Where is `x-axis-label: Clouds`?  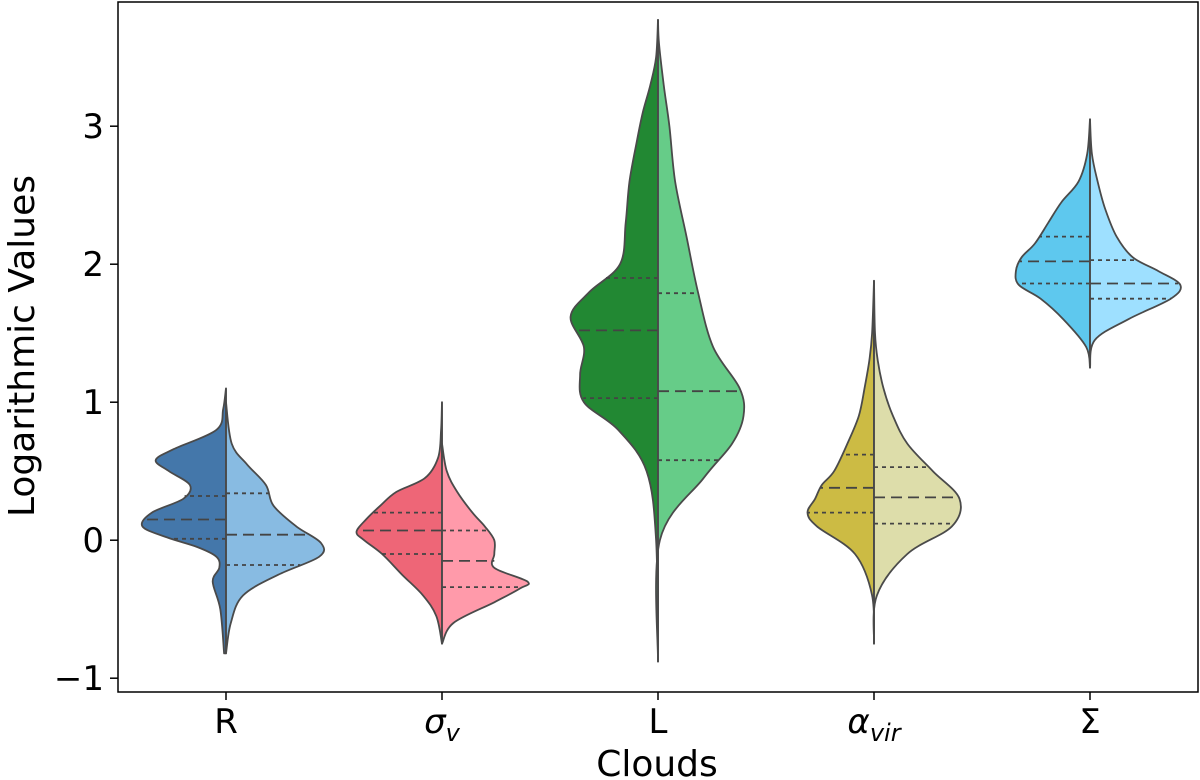
x-axis-label: Clouds is located at coordinates (657, 762).